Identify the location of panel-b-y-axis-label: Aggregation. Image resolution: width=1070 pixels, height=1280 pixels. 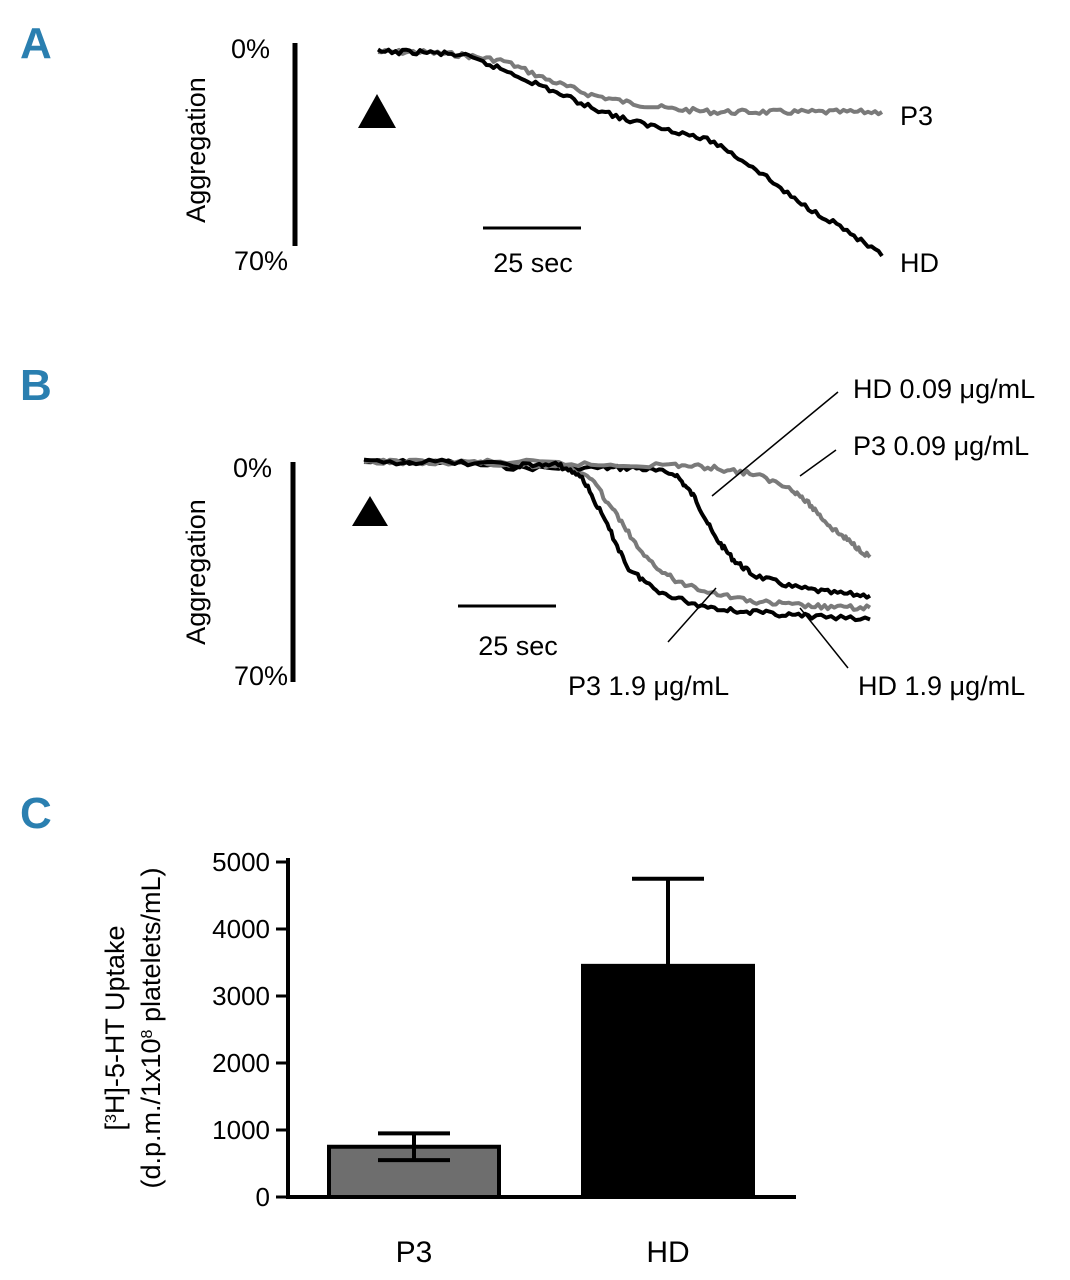
(196, 572).